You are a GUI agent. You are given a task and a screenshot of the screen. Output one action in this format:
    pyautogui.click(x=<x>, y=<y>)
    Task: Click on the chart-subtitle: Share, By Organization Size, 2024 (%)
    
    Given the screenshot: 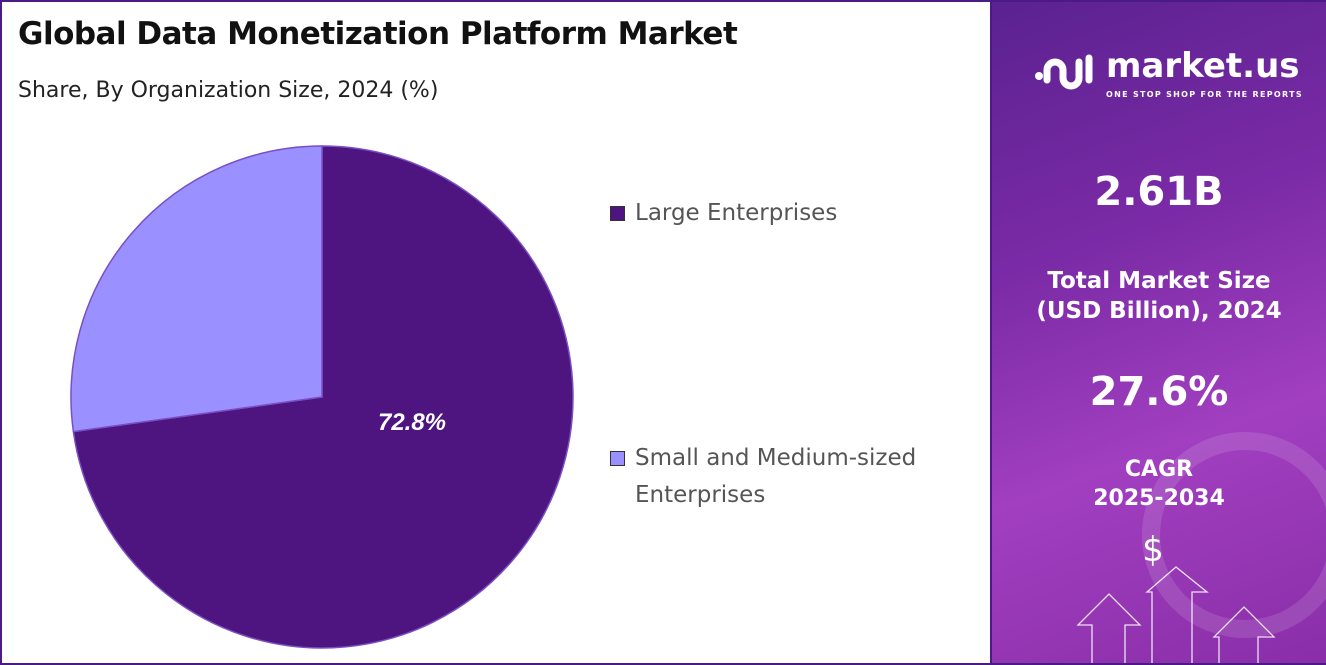 What is the action you would take?
    pyautogui.click(x=228, y=90)
    